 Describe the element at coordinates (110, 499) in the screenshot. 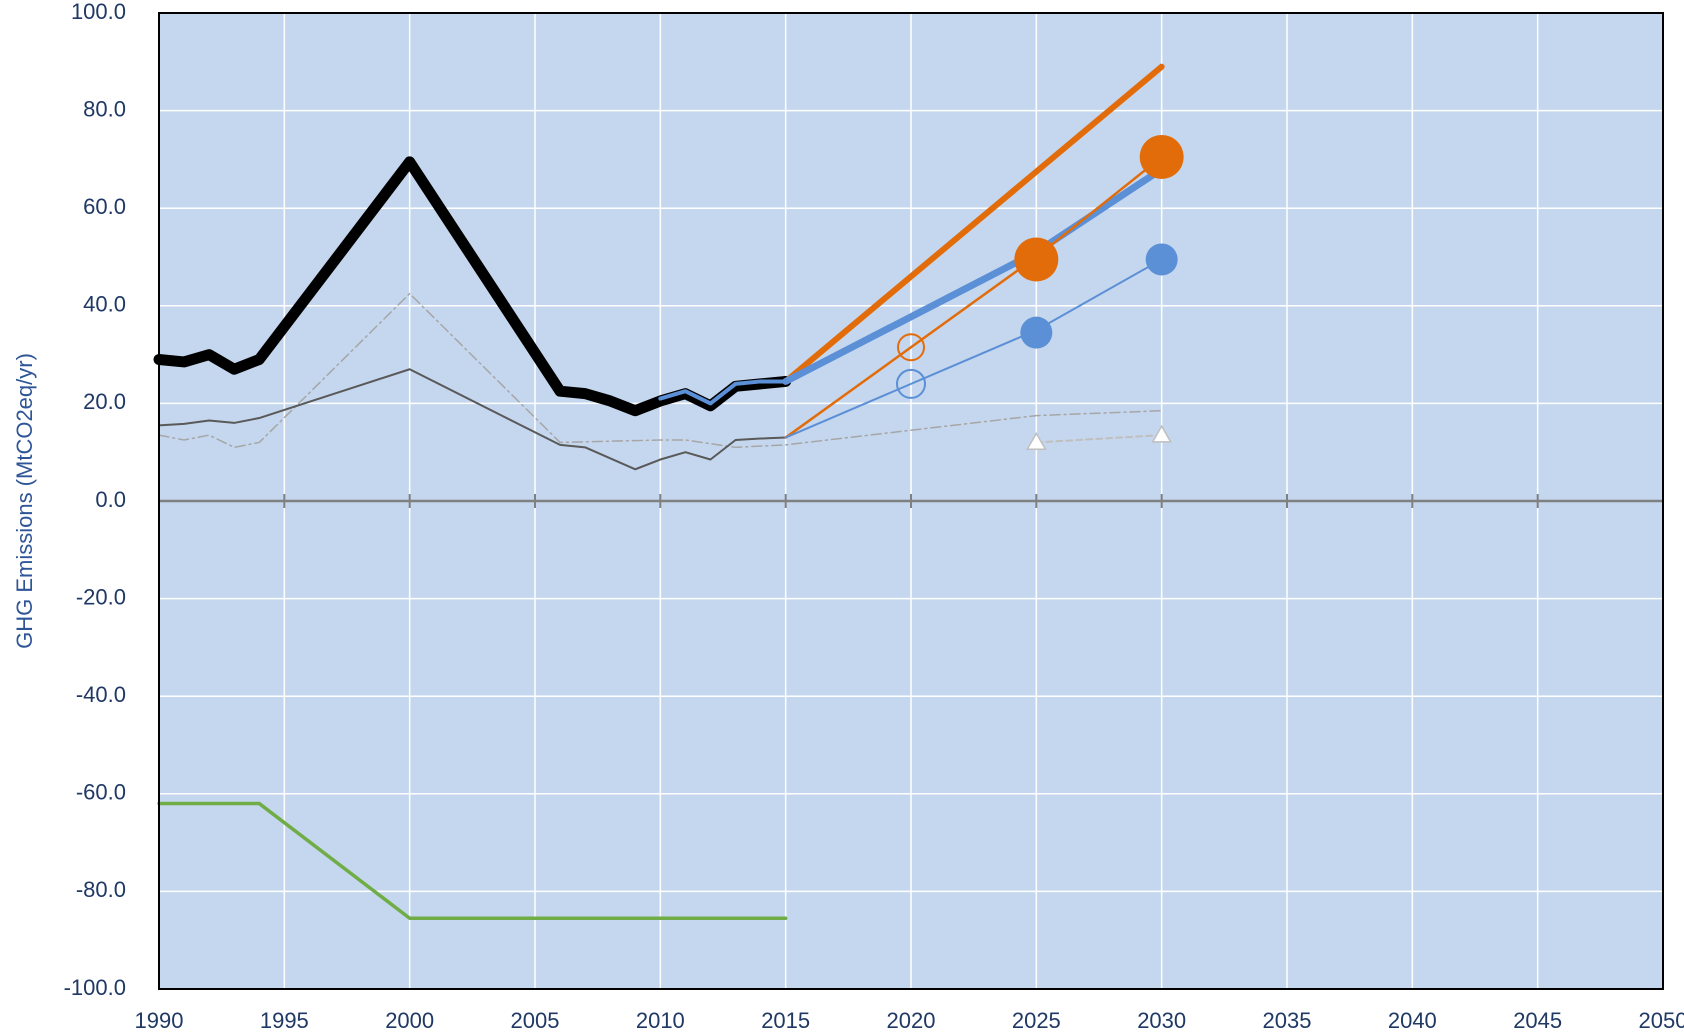

I see `y-tick-label: 0.0` at that location.